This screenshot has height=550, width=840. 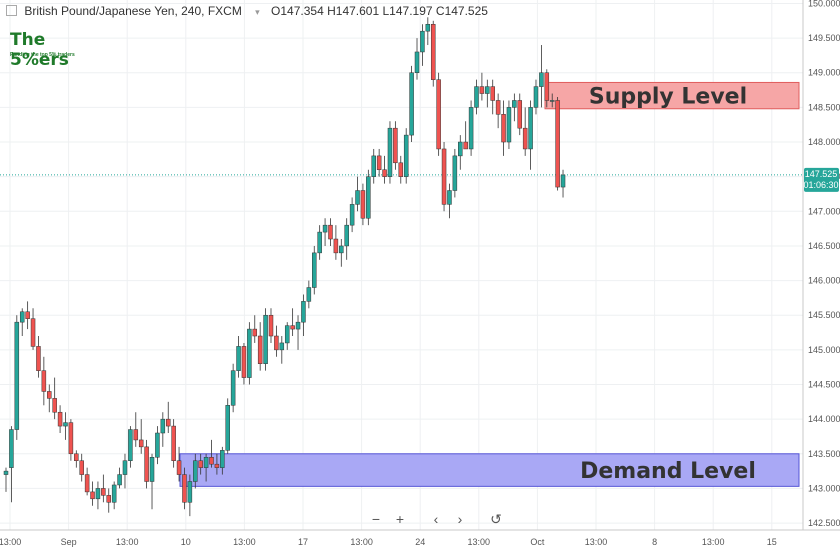 What do you see at coordinates (420, 542) in the screenshot?
I see `time-tick-label: 24` at bounding box center [420, 542].